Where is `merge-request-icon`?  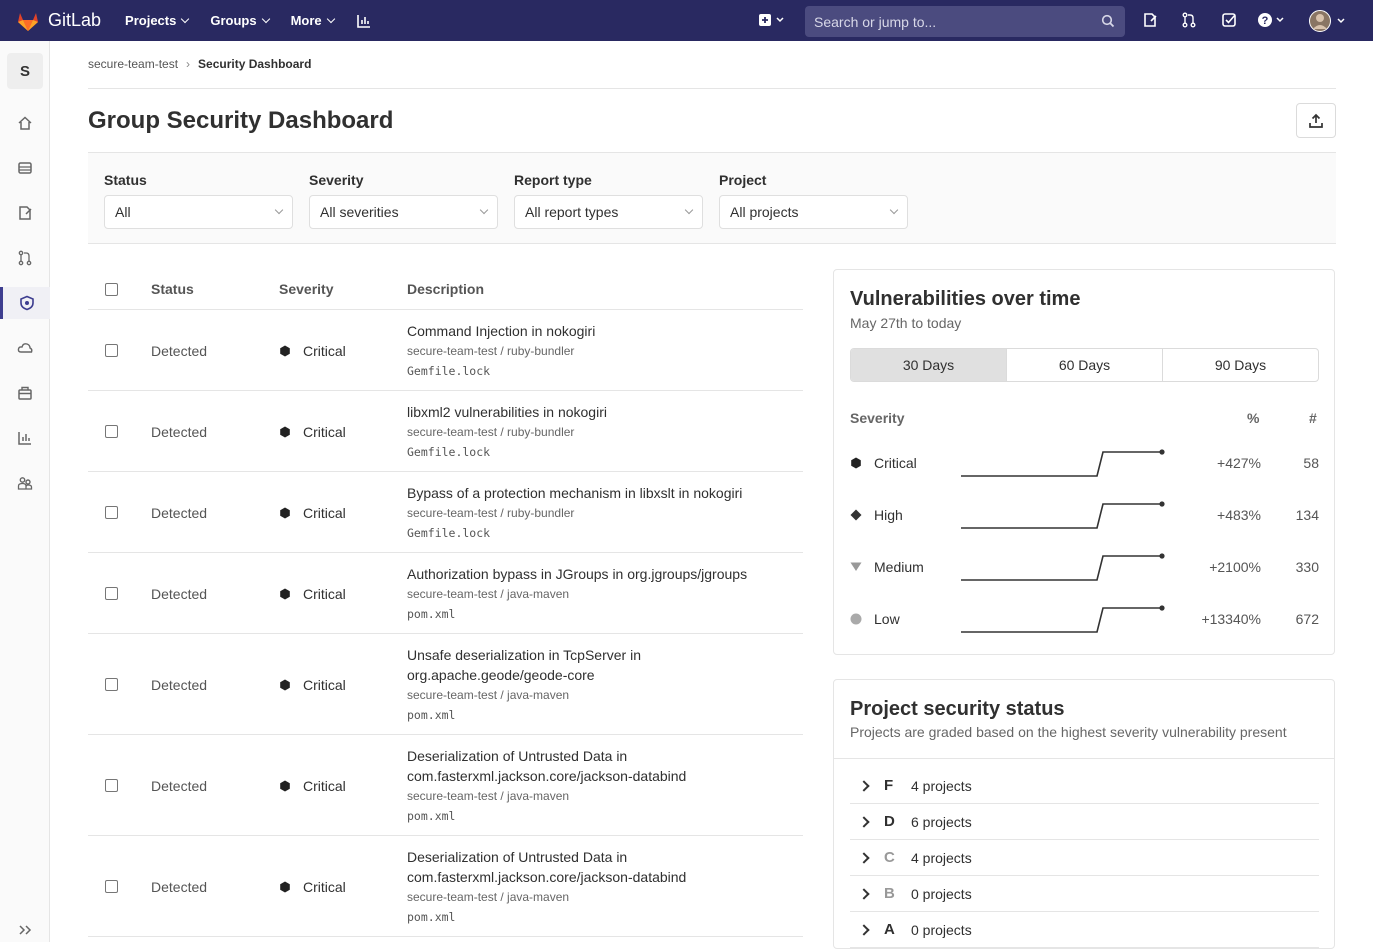 merge-request-icon is located at coordinates (25, 258).